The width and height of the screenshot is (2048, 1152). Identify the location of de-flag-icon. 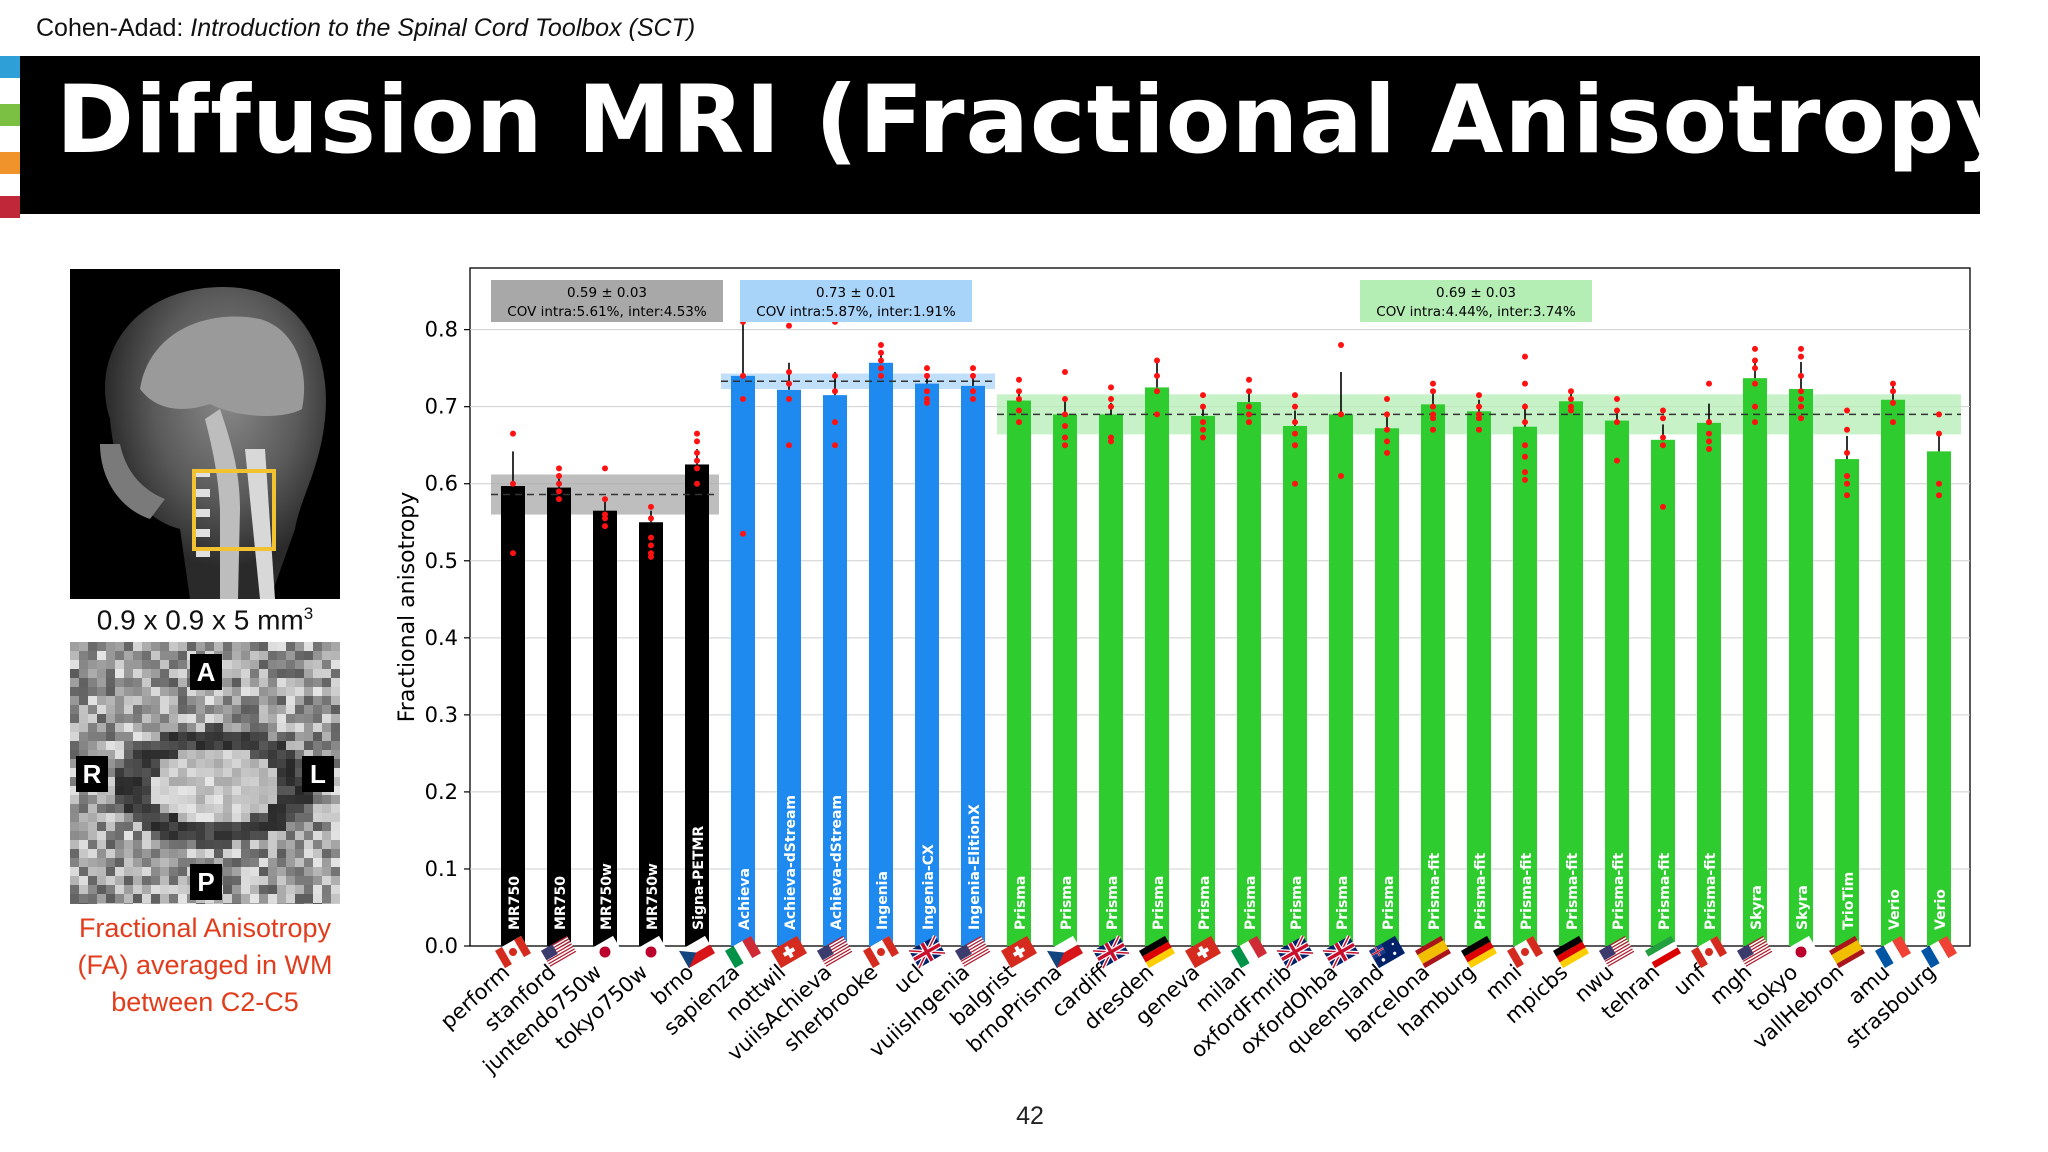
(1479, 952).